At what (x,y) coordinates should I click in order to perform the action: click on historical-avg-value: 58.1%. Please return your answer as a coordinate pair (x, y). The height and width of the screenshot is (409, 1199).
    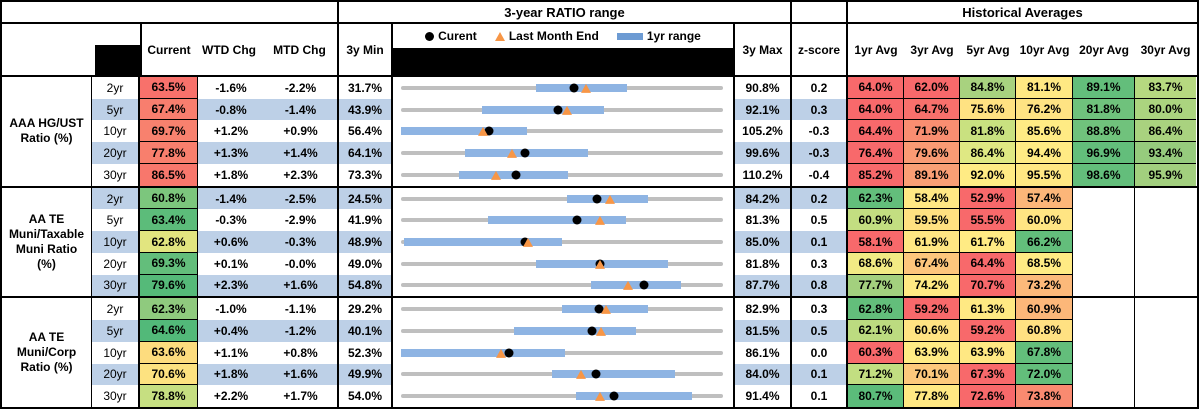
    Looking at the image, I should click on (876, 242).